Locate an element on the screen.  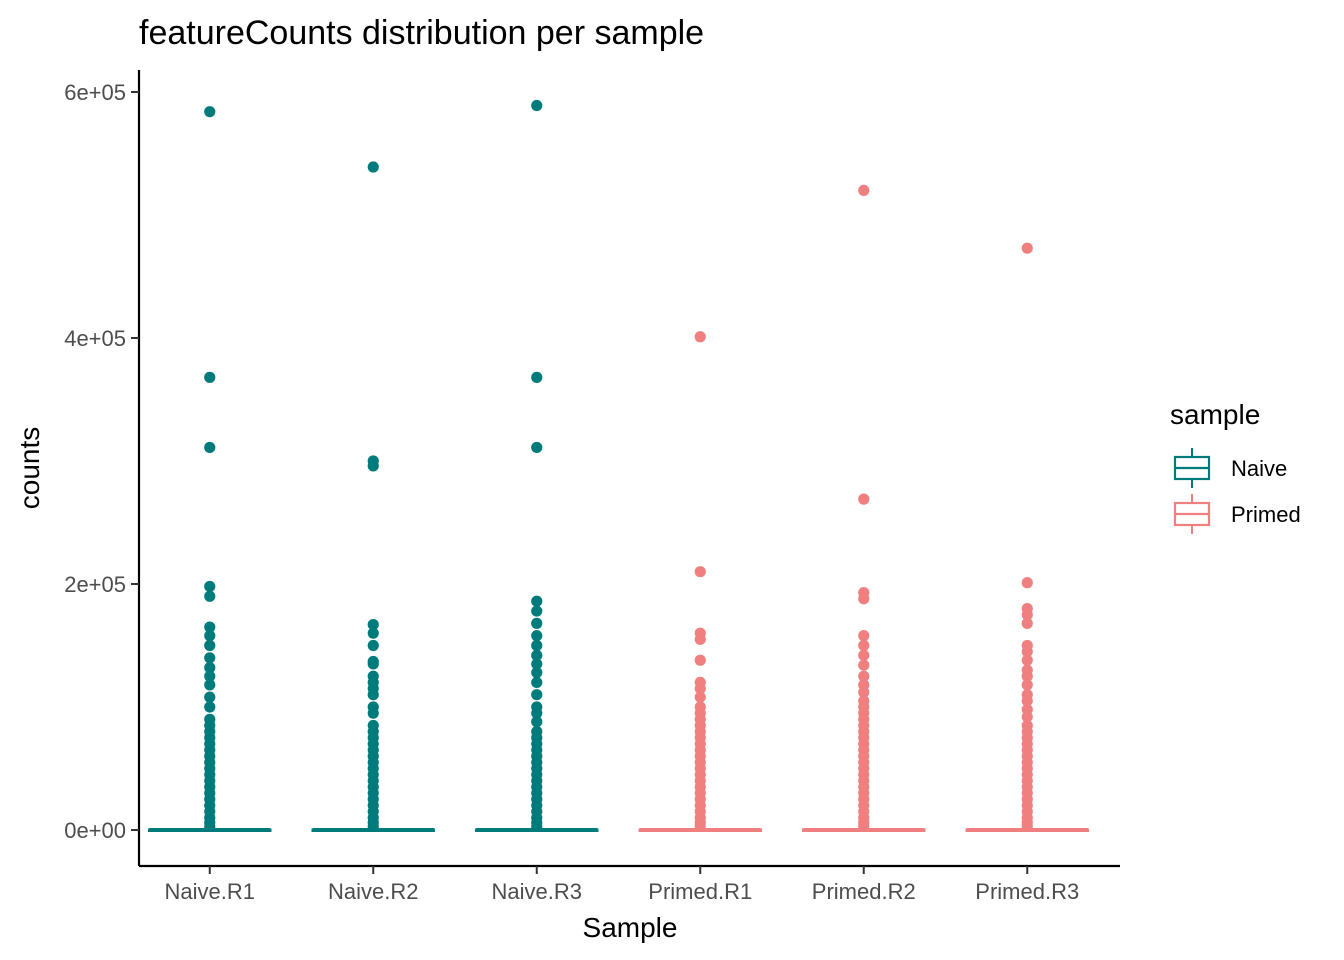
x-tick-label: Primed.R1 is located at coordinates (700, 891).